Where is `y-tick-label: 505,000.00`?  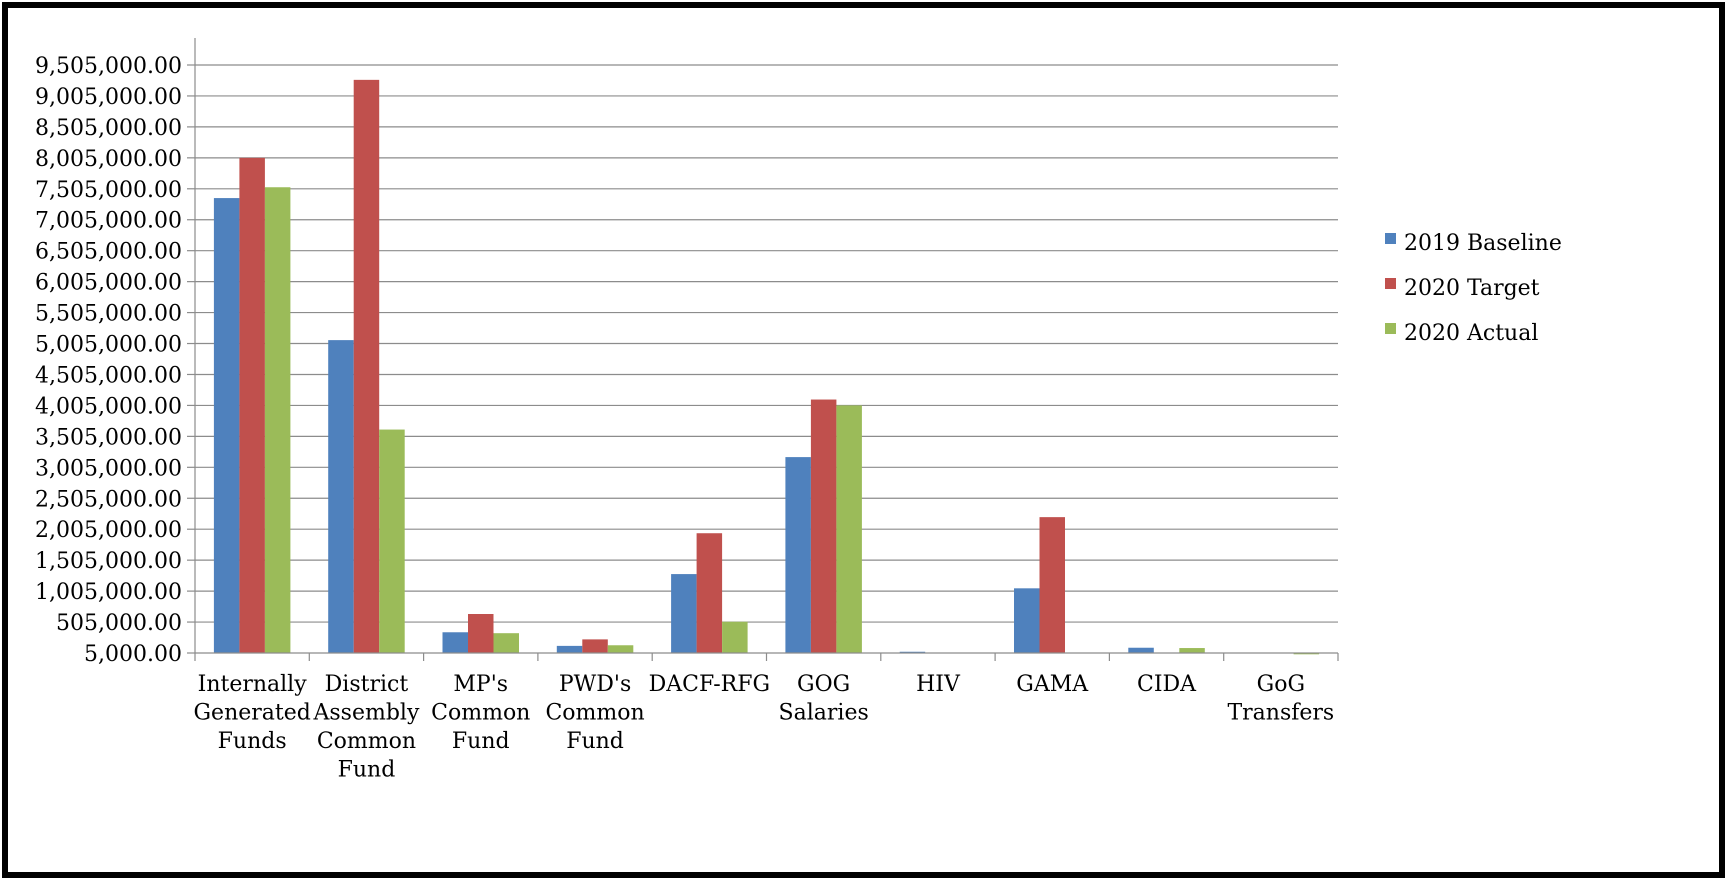
y-tick-label: 505,000.00 is located at coordinates (119, 623).